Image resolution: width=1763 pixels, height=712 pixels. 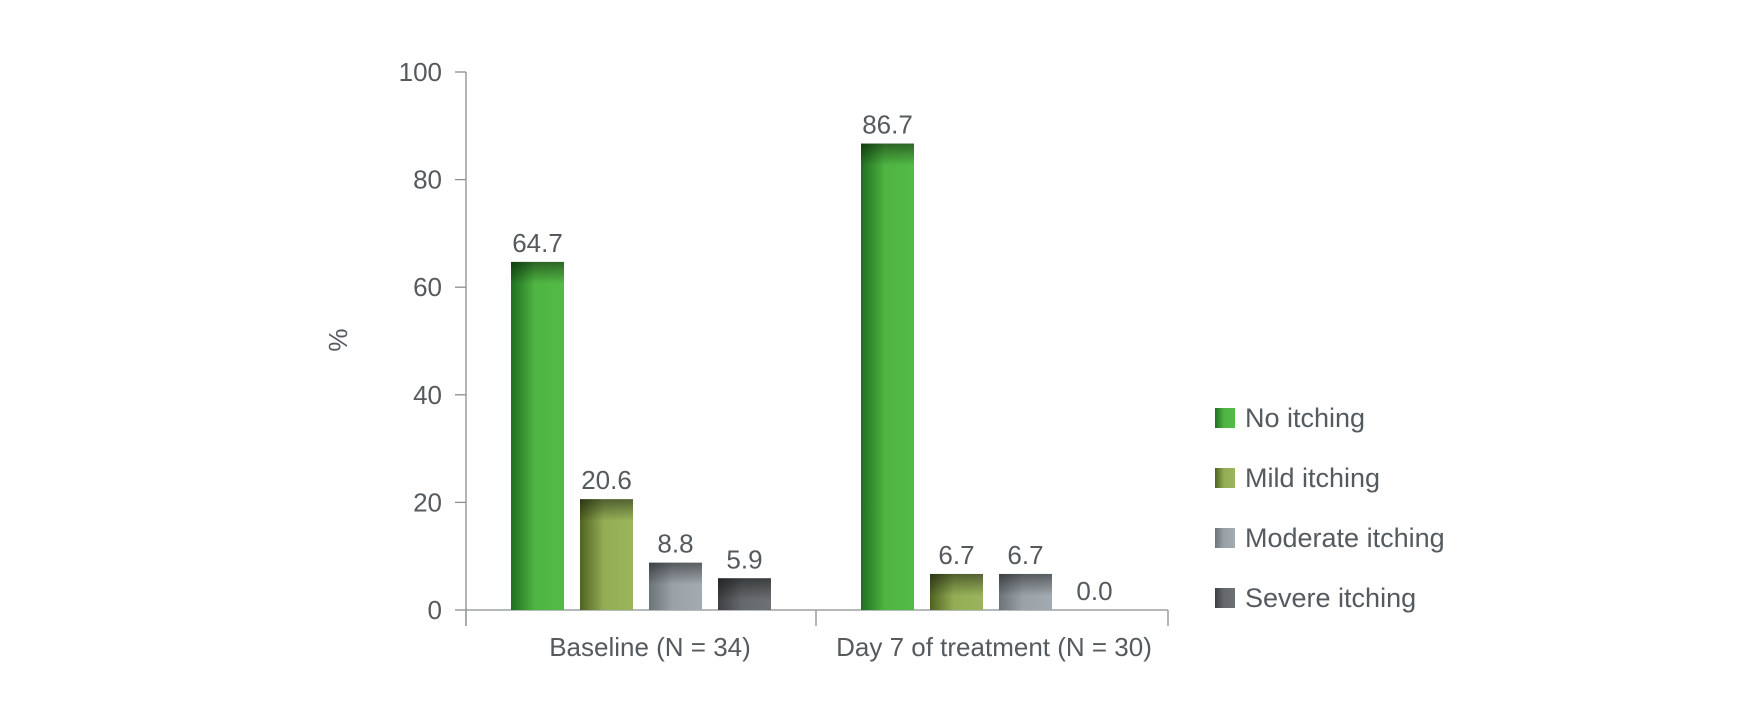 What do you see at coordinates (887, 125) in the screenshot?
I see `bar-value-label: 86.7` at bounding box center [887, 125].